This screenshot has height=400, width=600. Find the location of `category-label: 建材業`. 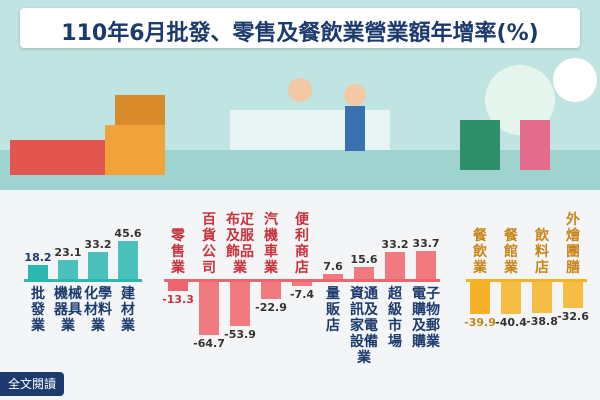

category-label: 建材業 is located at coordinates (128, 310).